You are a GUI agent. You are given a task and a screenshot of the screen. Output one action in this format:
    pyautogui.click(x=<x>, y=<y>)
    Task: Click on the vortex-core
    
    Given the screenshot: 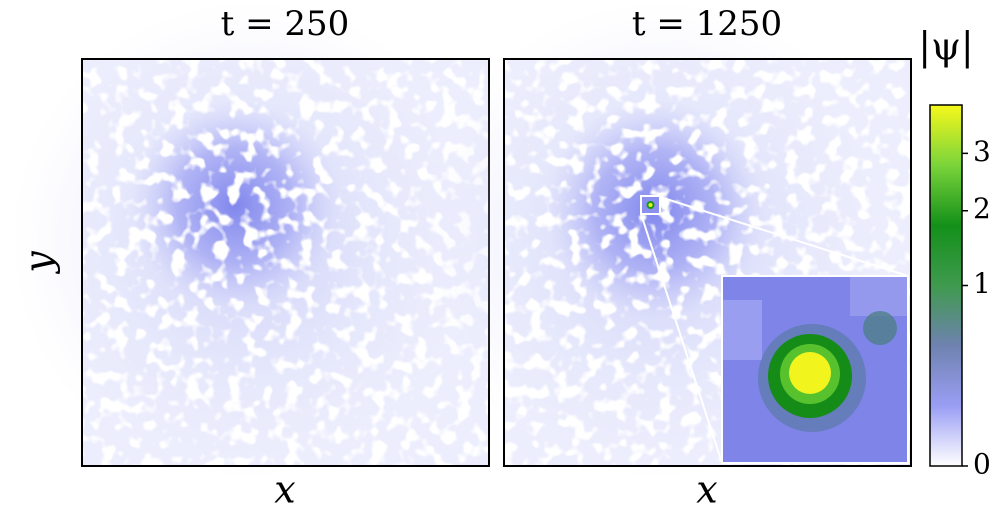 What is the action you would take?
    pyautogui.click(x=650, y=205)
    